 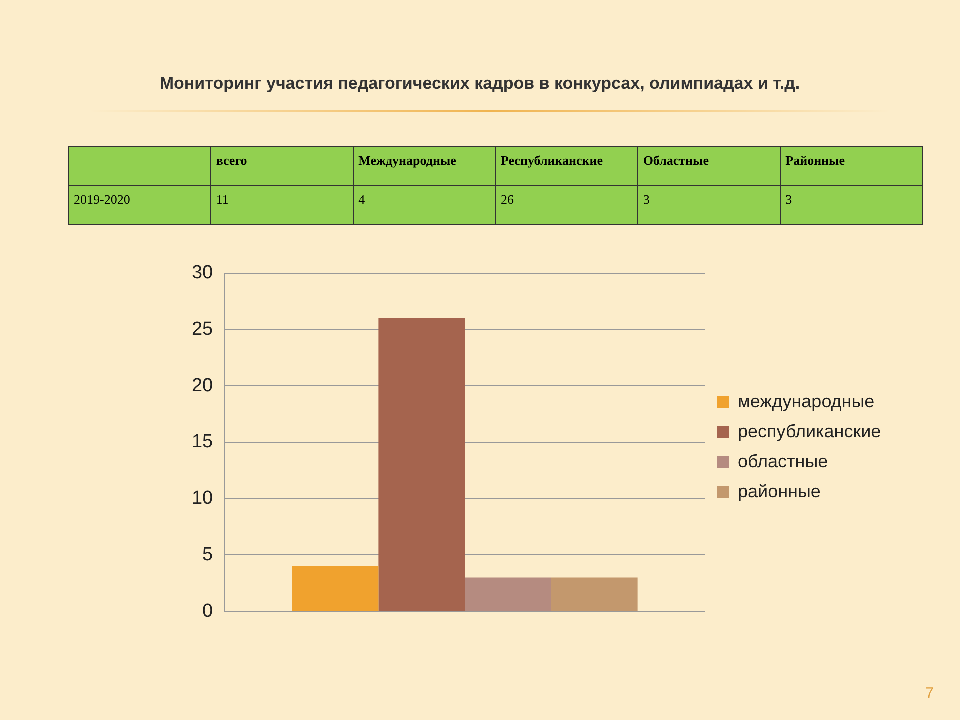 I want to click on y-tick-label: 5, so click(x=208, y=555).